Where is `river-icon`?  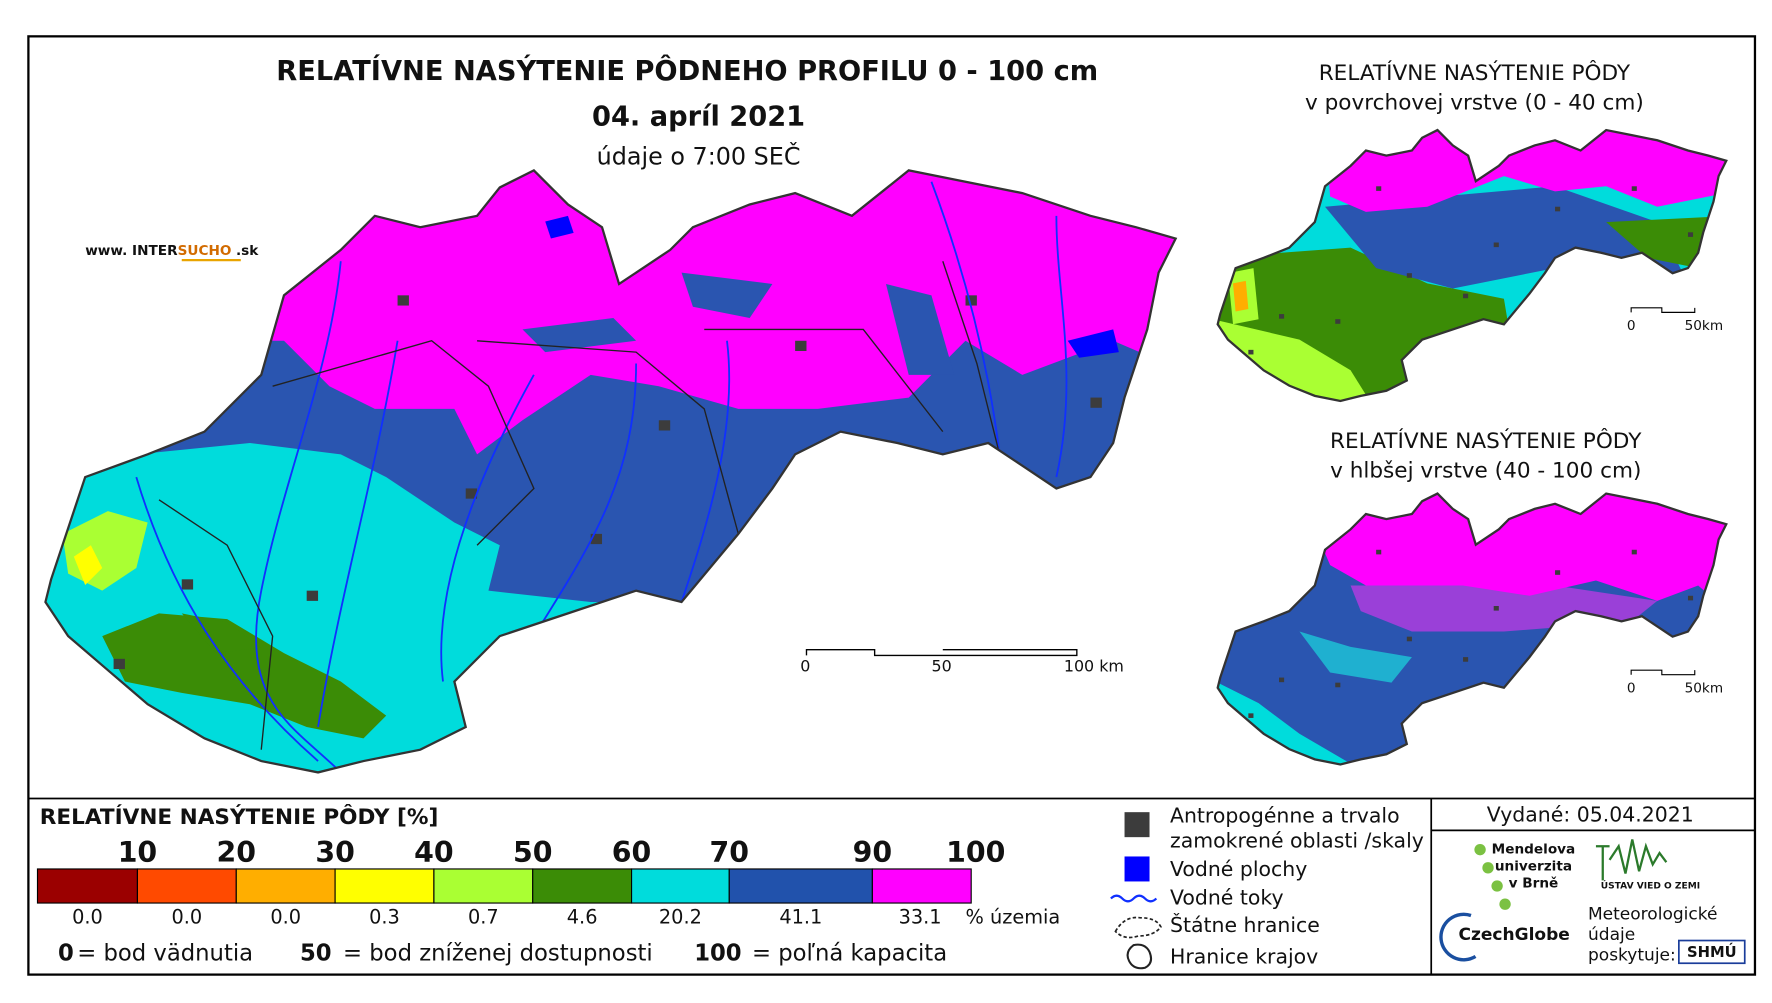 river-icon is located at coordinates (1134, 898).